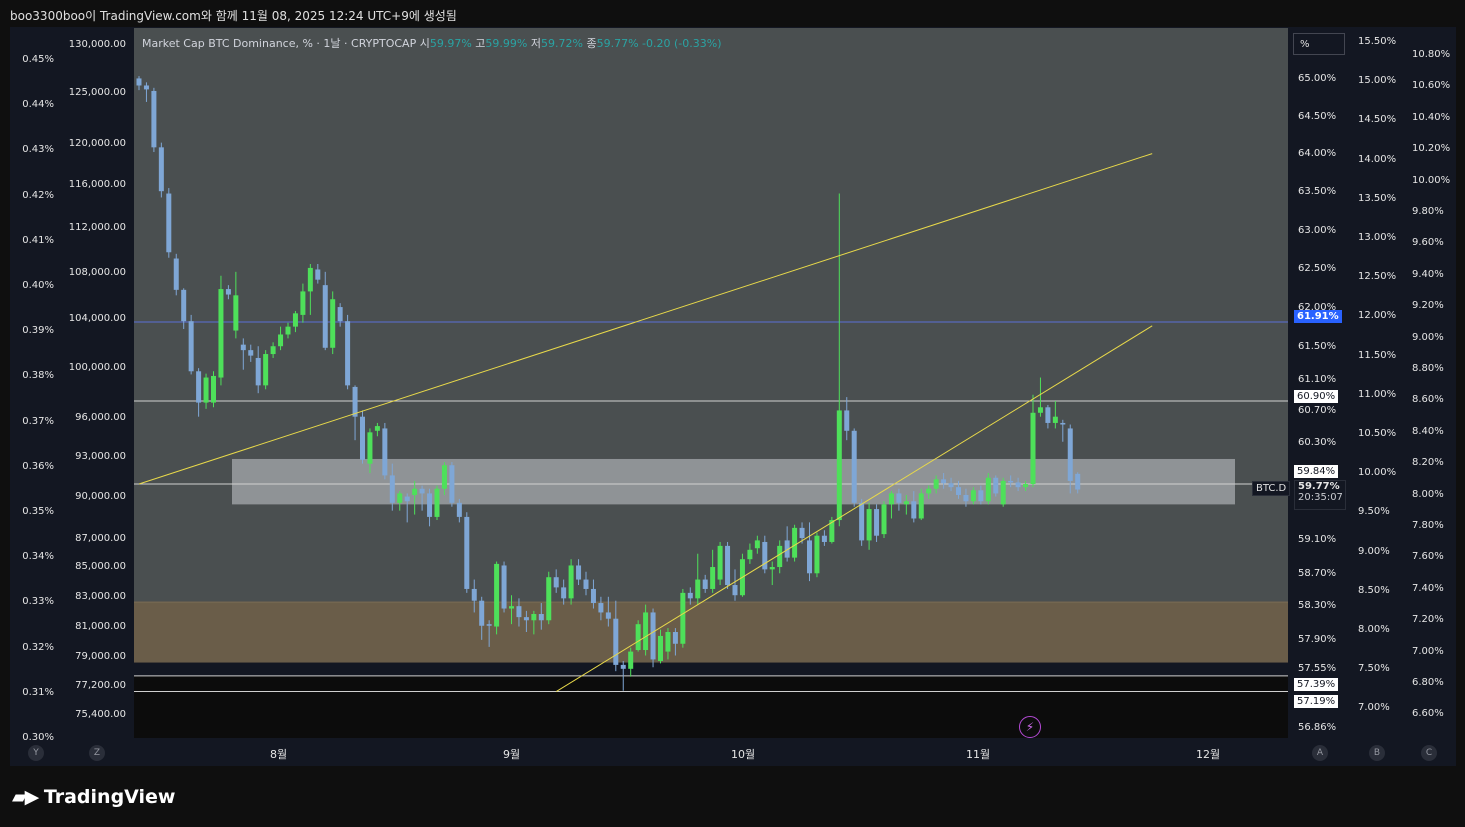 The width and height of the screenshot is (1465, 827). I want to click on pct-tick-0: 65.00%, so click(1317, 78).